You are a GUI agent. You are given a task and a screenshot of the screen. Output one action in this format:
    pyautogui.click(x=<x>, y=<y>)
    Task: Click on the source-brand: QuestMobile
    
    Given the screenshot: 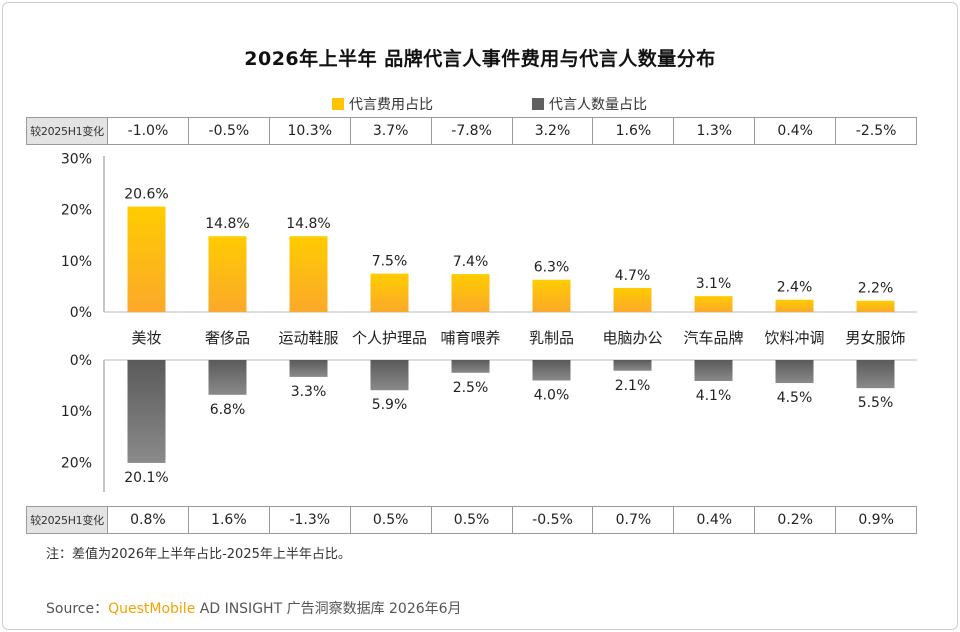 What is the action you would take?
    pyautogui.click(x=152, y=609)
    